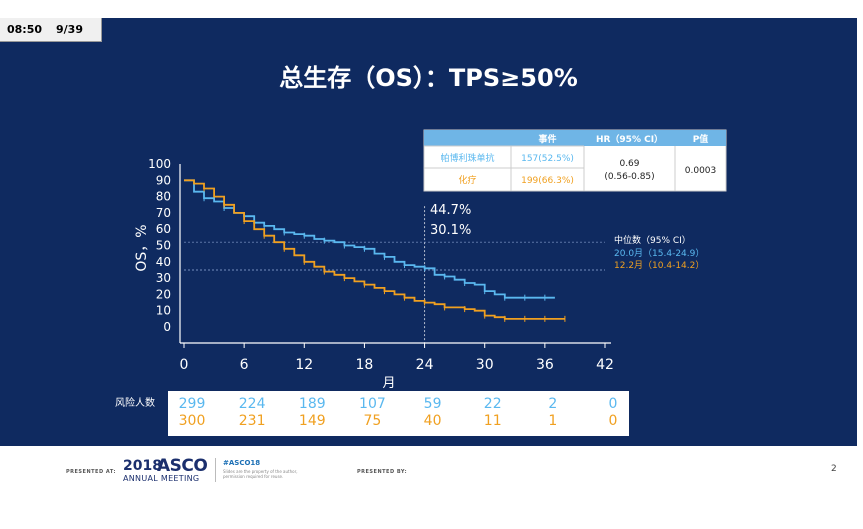 This screenshot has width=863, height=529. Describe the element at coordinates (163, 213) in the screenshot. I see `y-tick-label: 70` at that location.